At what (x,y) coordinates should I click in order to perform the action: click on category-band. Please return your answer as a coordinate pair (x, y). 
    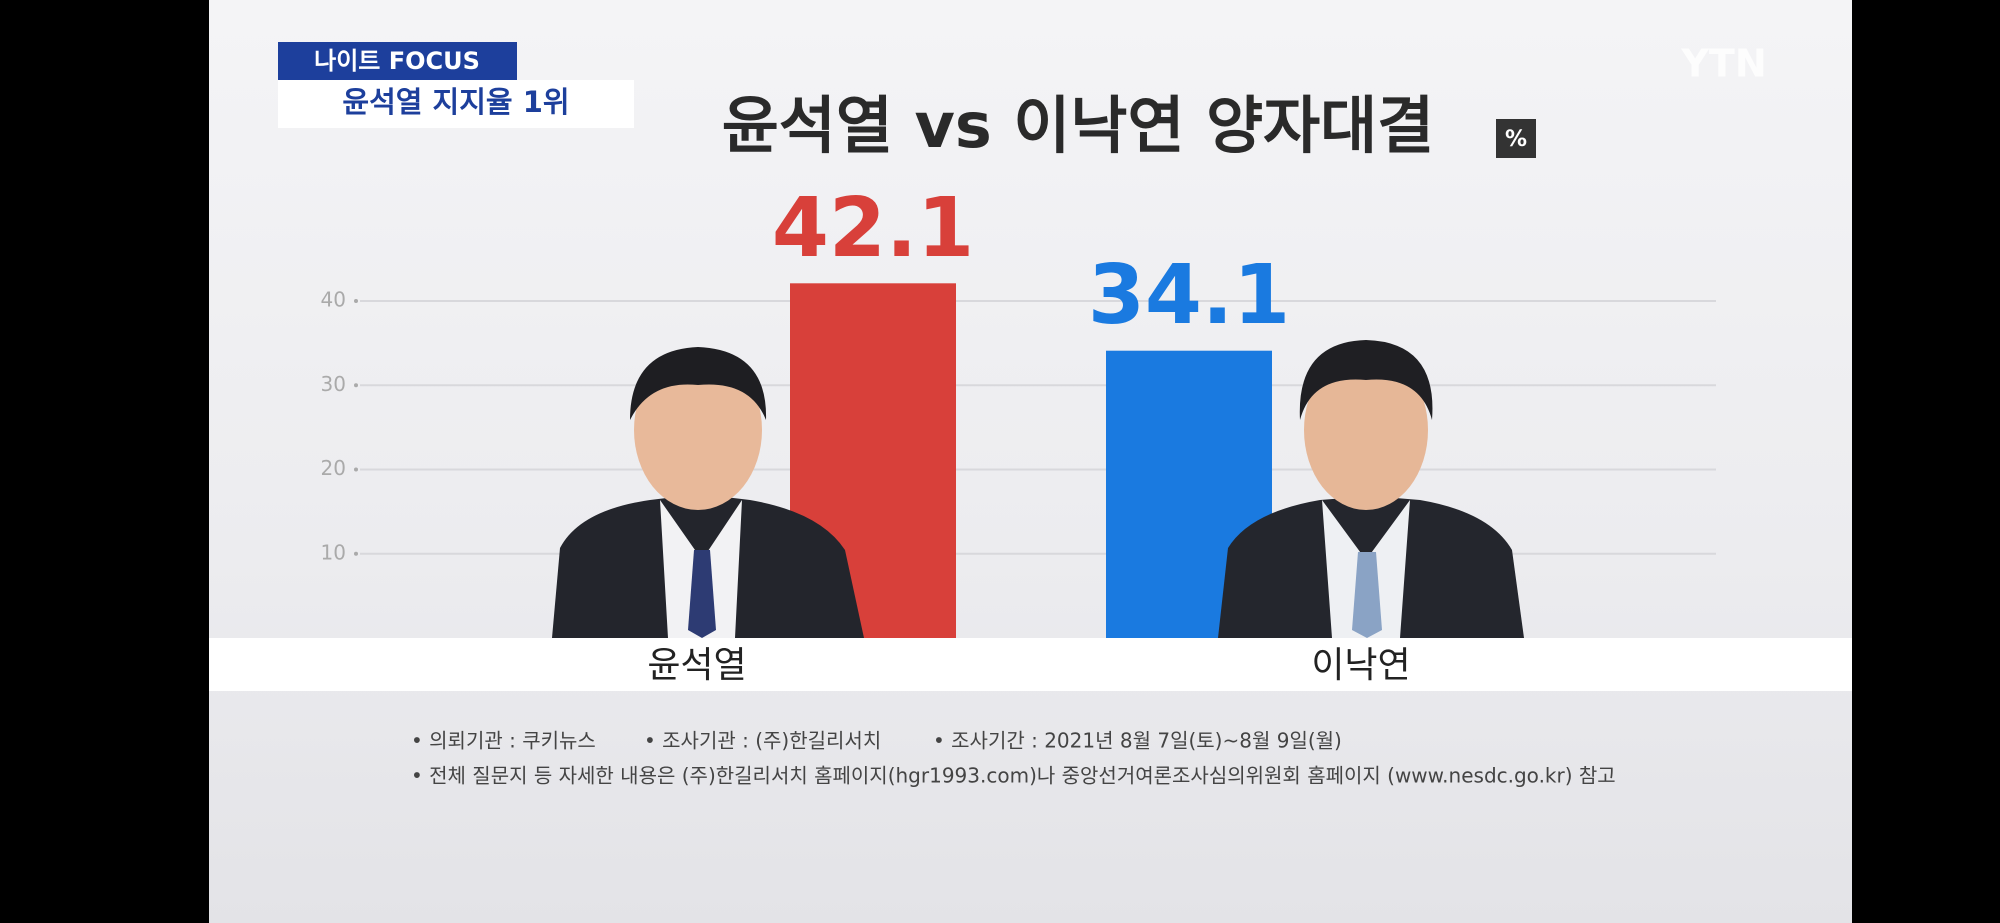
    Looking at the image, I should click on (1030, 664).